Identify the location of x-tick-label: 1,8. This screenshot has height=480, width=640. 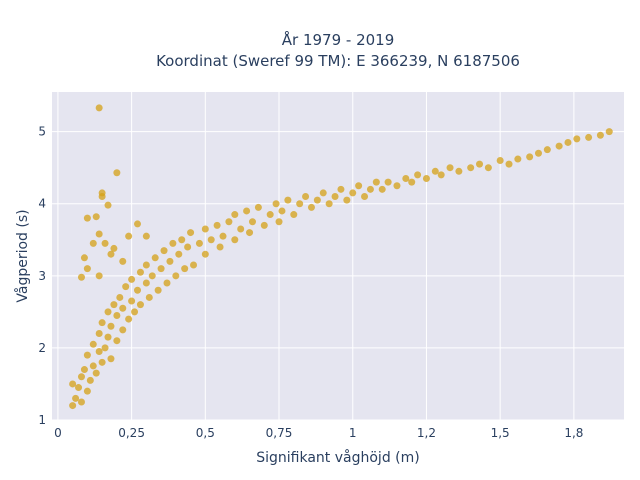
(573, 433).